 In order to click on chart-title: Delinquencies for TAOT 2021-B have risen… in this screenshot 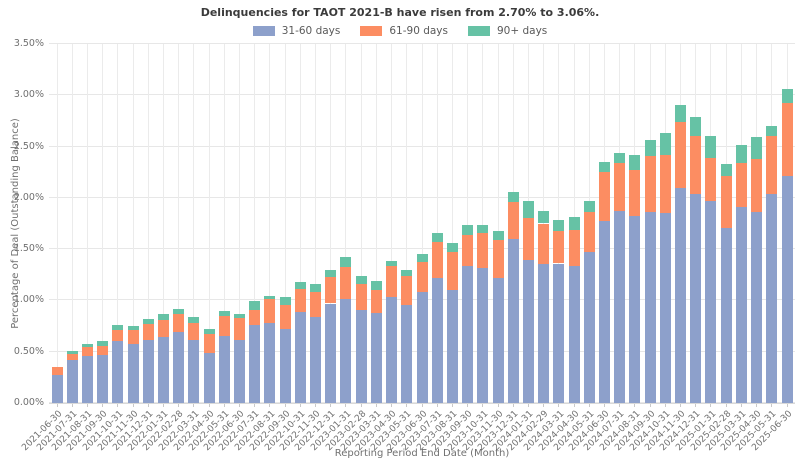, I will do `click(400, 12)`.